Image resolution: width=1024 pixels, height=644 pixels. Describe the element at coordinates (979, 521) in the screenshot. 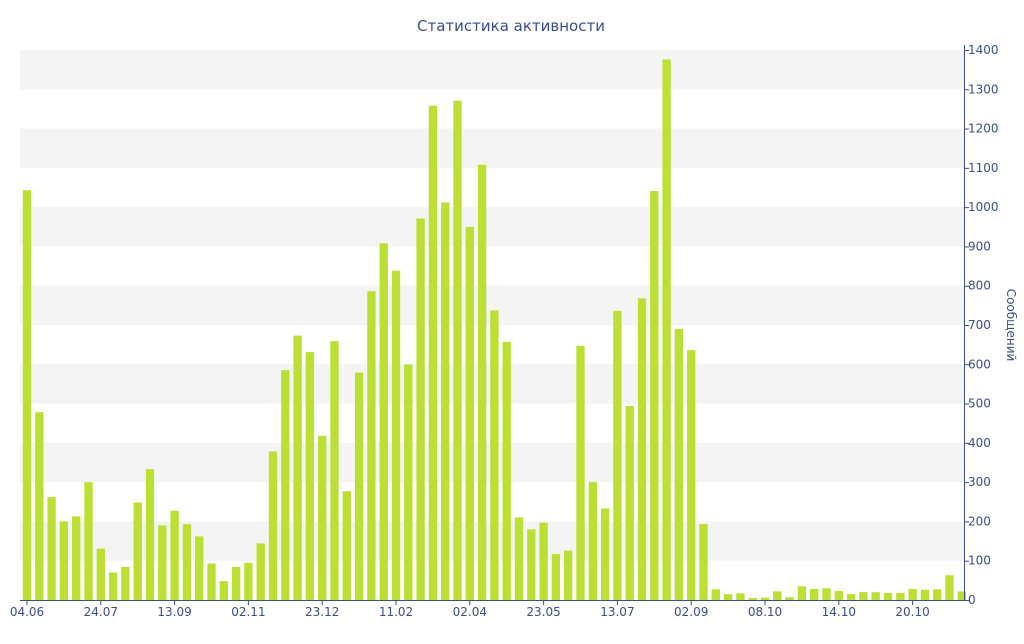

I see `y-tick-label: 200` at that location.